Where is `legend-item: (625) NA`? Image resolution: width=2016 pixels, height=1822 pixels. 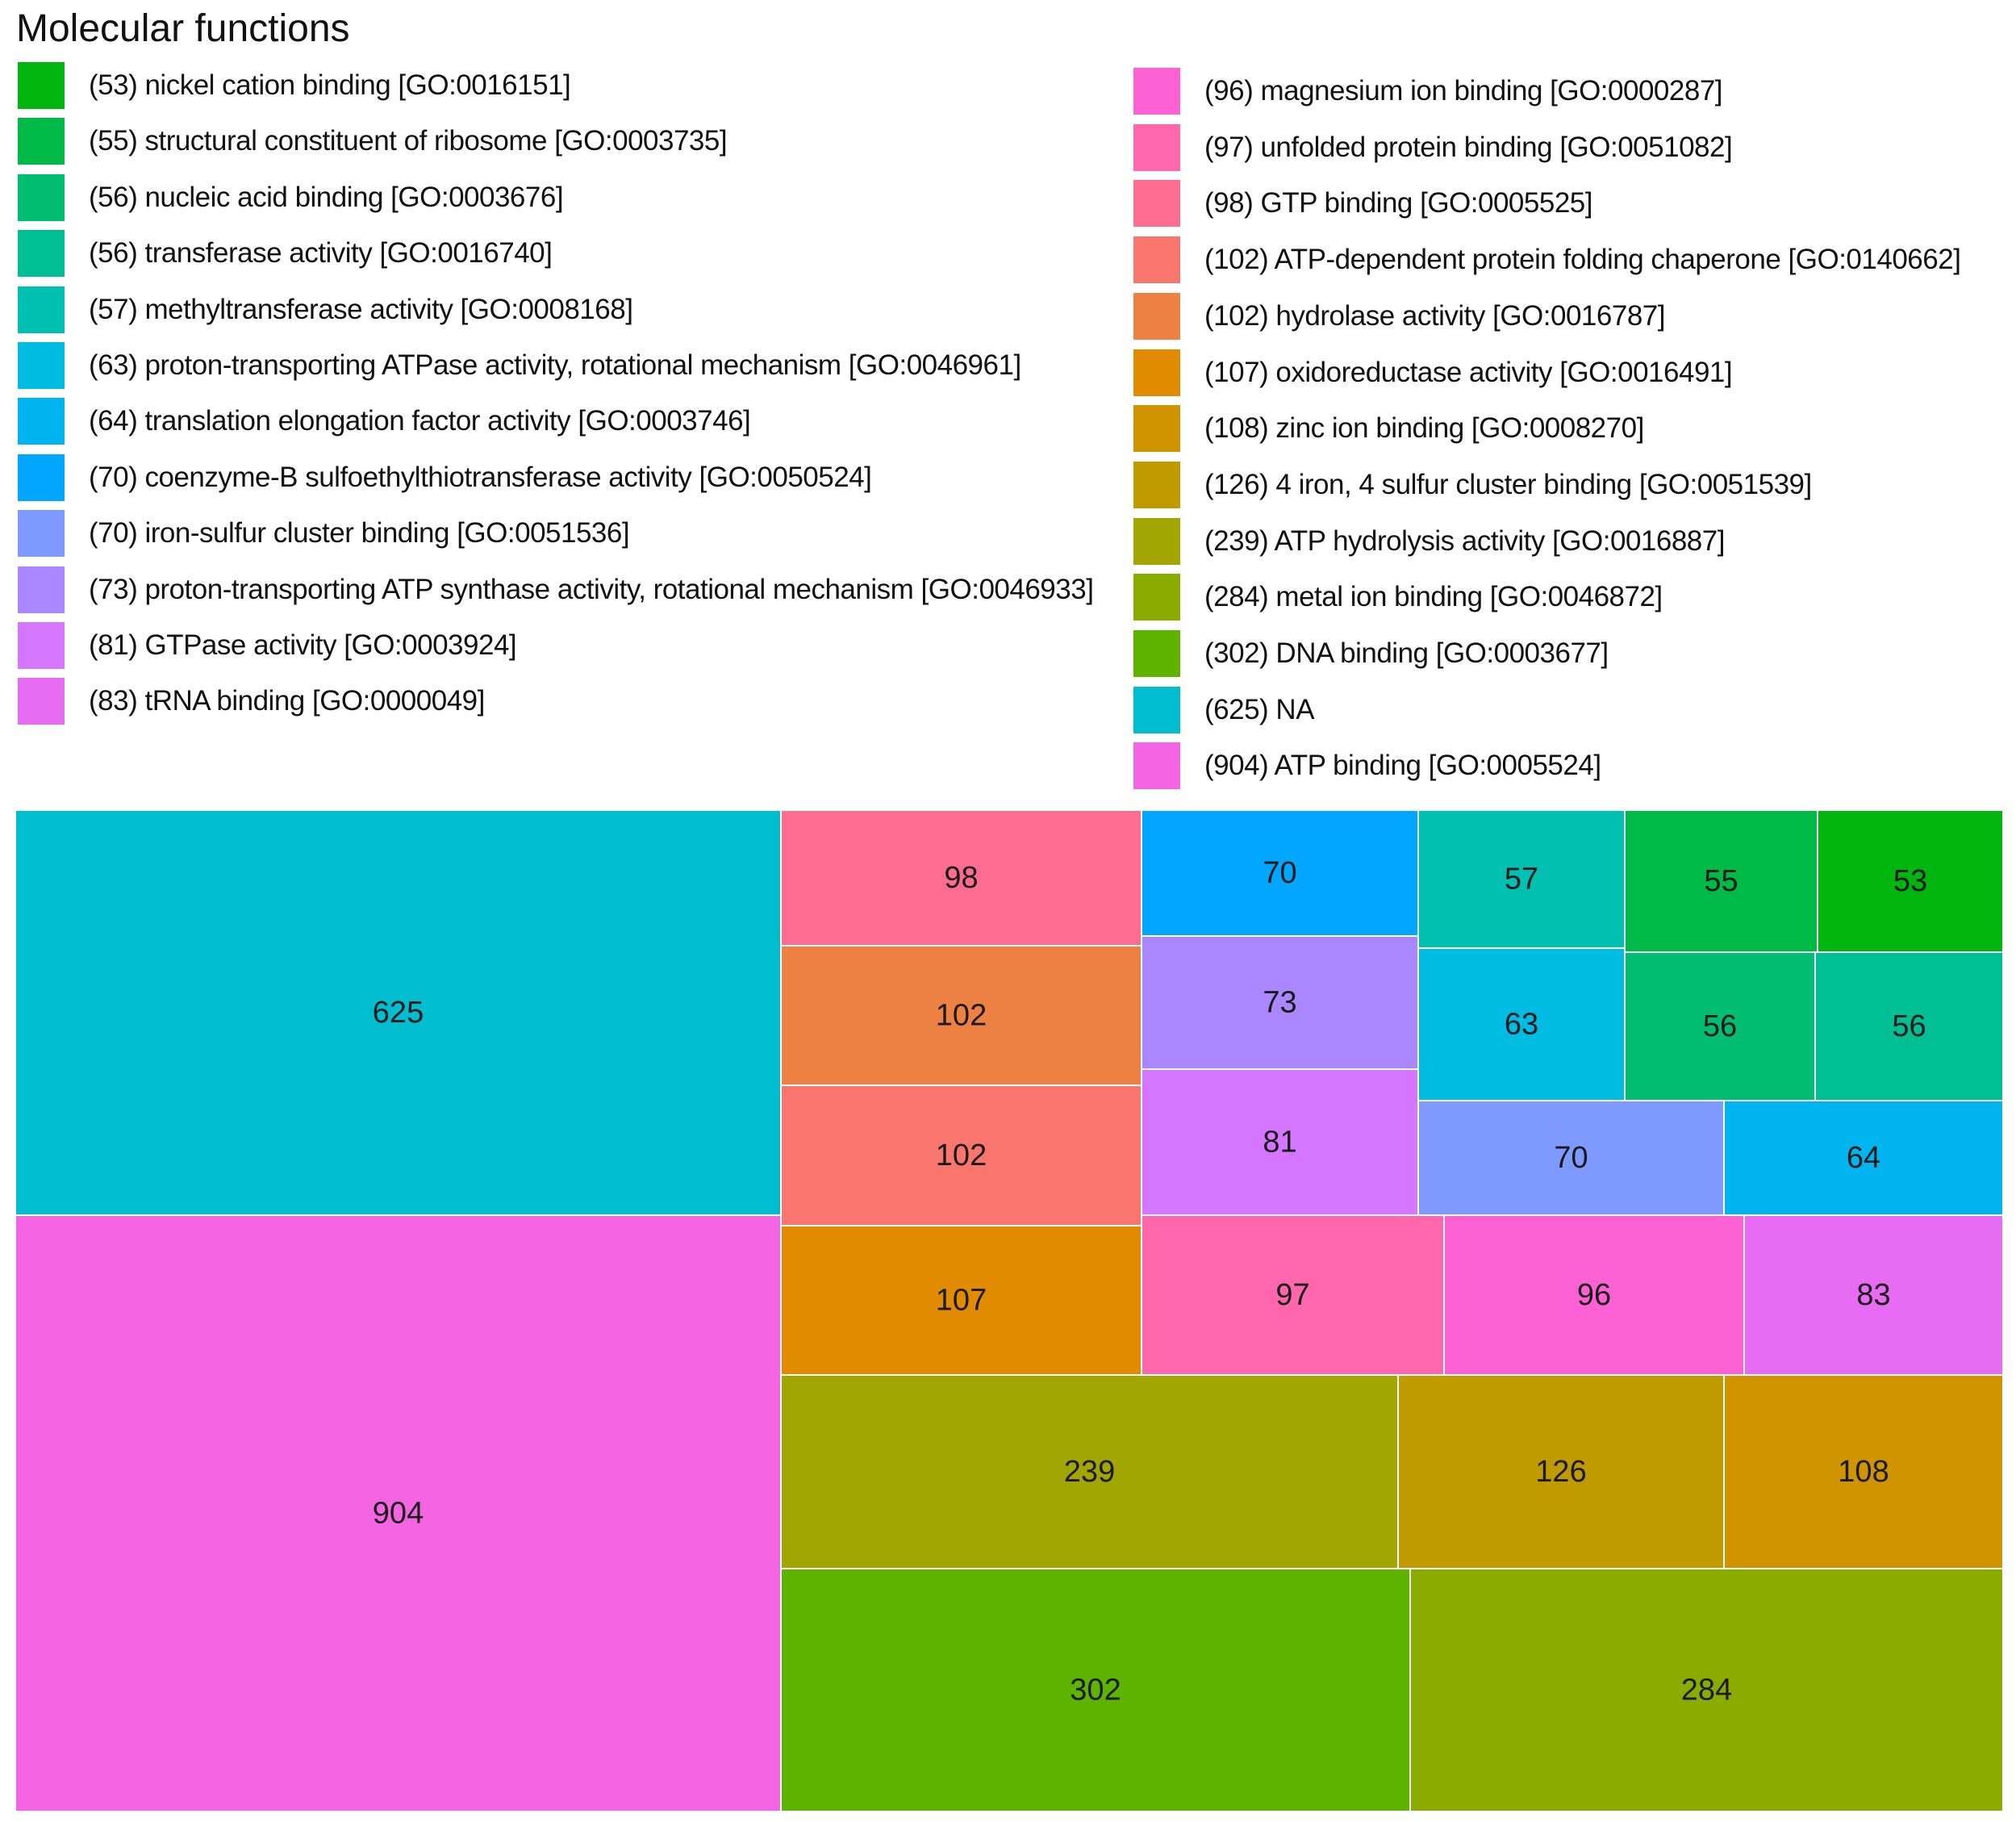
legend-item: (625) NA is located at coordinates (1224, 710).